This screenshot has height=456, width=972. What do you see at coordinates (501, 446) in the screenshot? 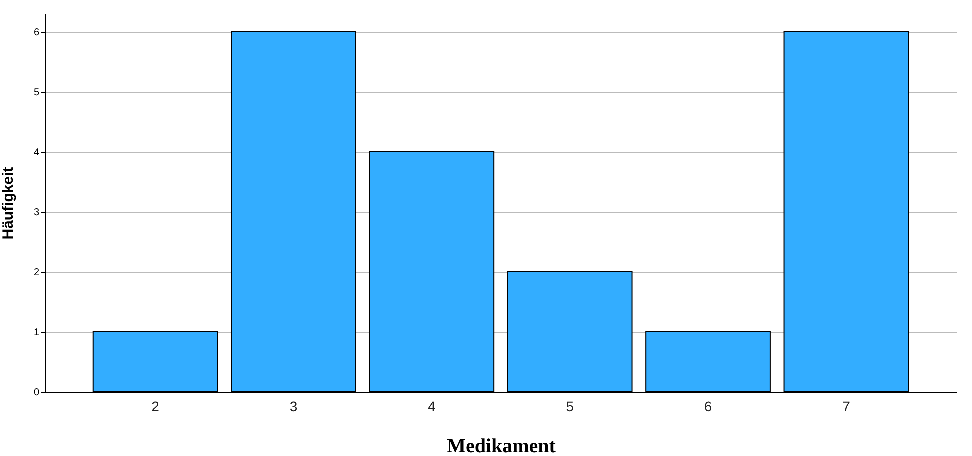
I see `x-axis-title: Medikament` at bounding box center [501, 446].